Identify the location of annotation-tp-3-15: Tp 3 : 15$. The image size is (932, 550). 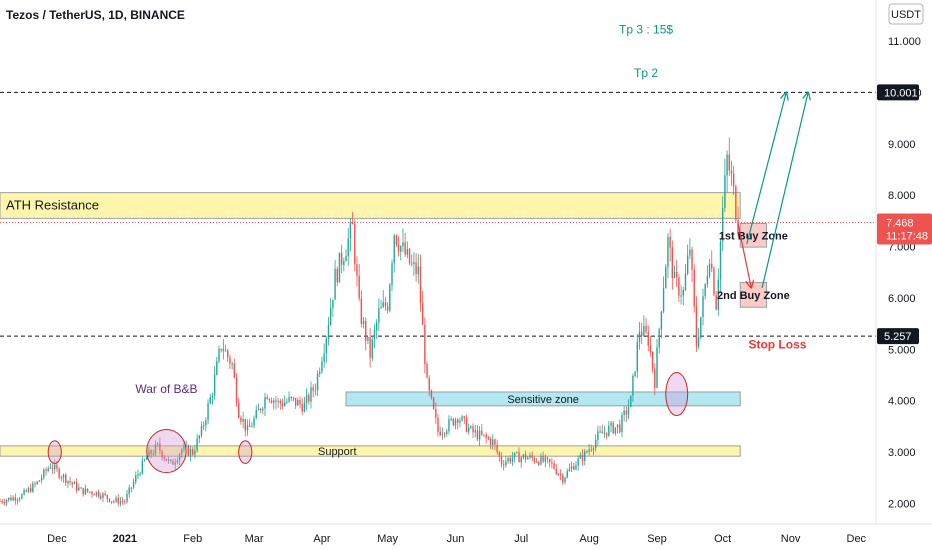
(646, 29).